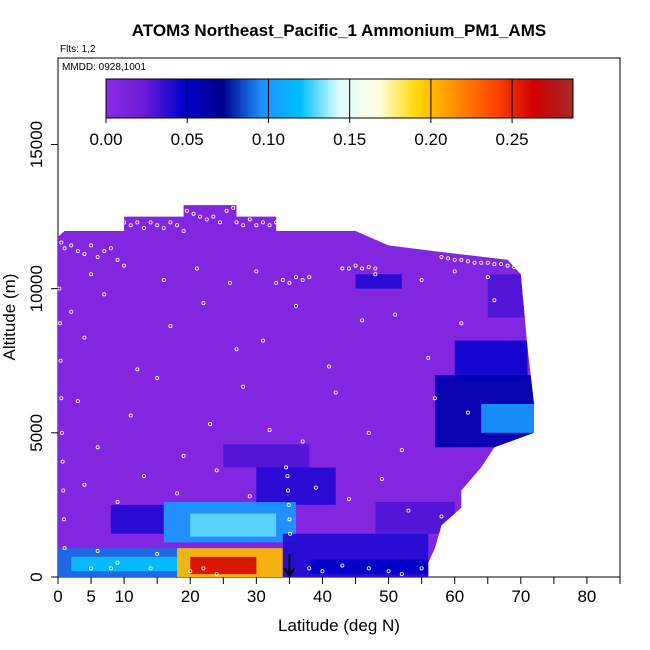 This screenshot has width=650, height=650. What do you see at coordinates (190, 596) in the screenshot?
I see `x-tick-label: 20` at bounding box center [190, 596].